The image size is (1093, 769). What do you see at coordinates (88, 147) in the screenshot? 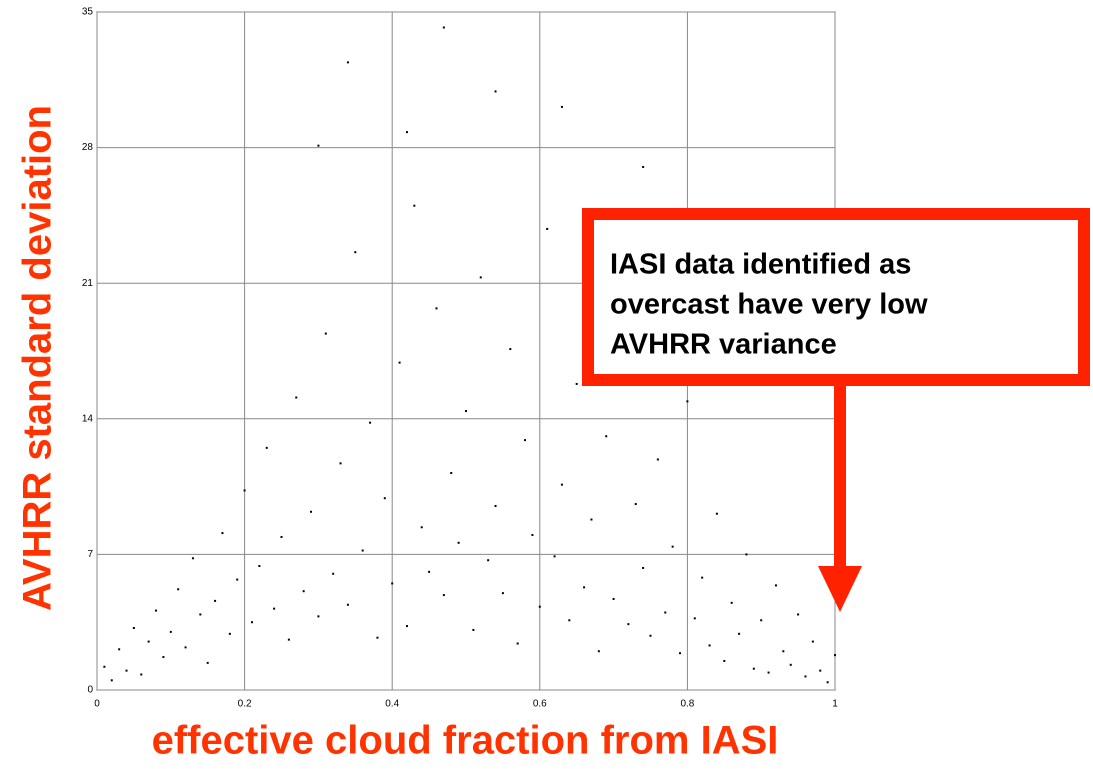
I see `y-tick-label: 28` at bounding box center [88, 147].